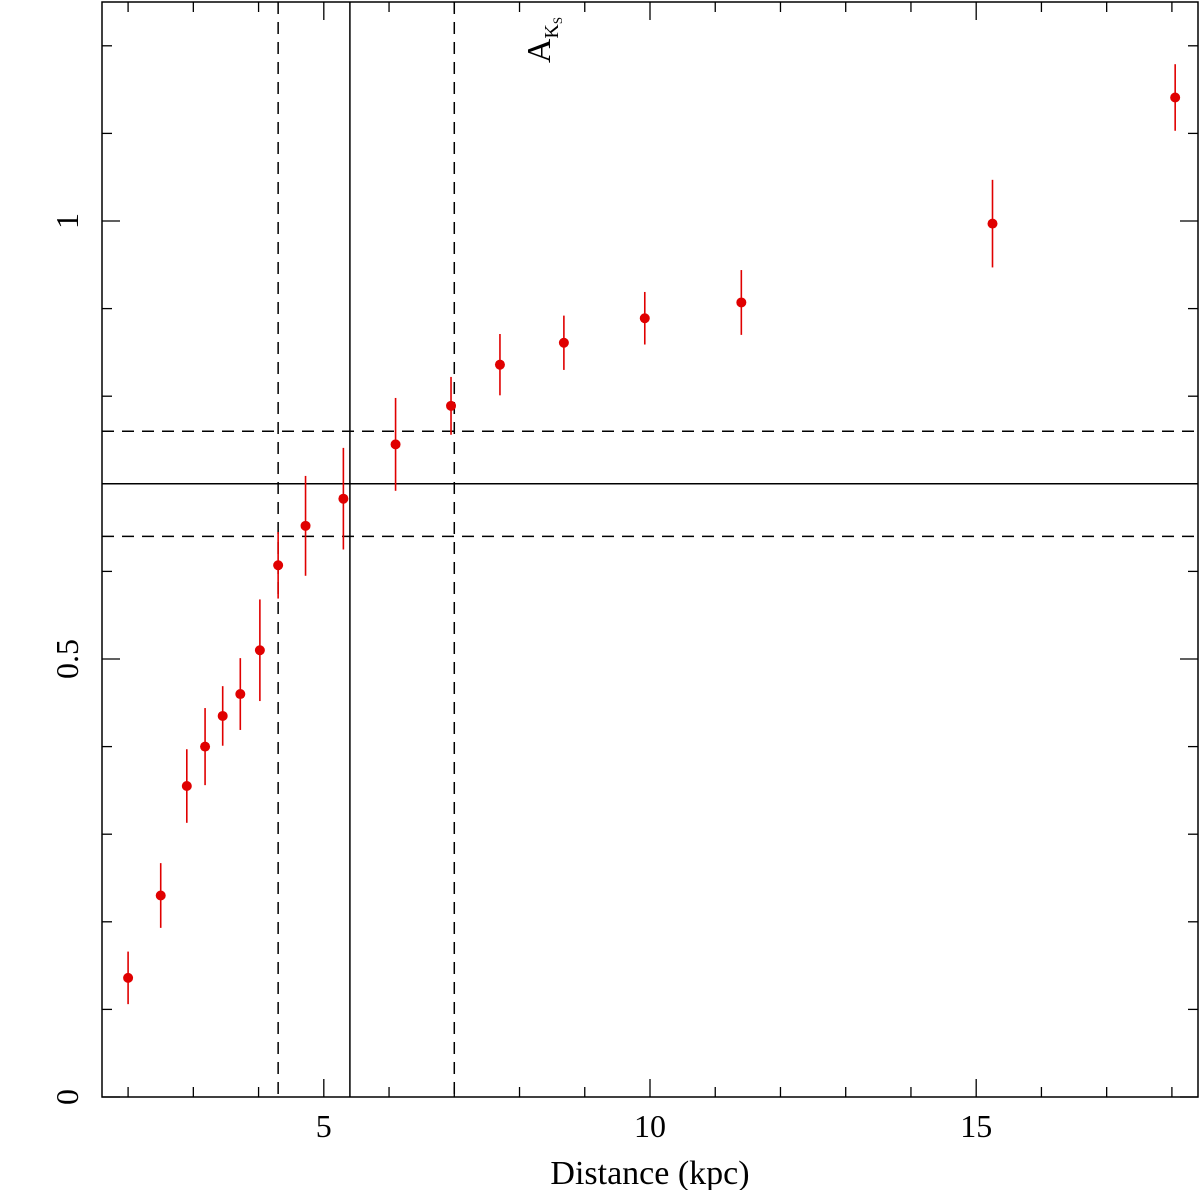 The height and width of the screenshot is (1190, 1200). Describe the element at coordinates (67, 659) in the screenshot. I see `y-tick-label: 0.5` at that location.